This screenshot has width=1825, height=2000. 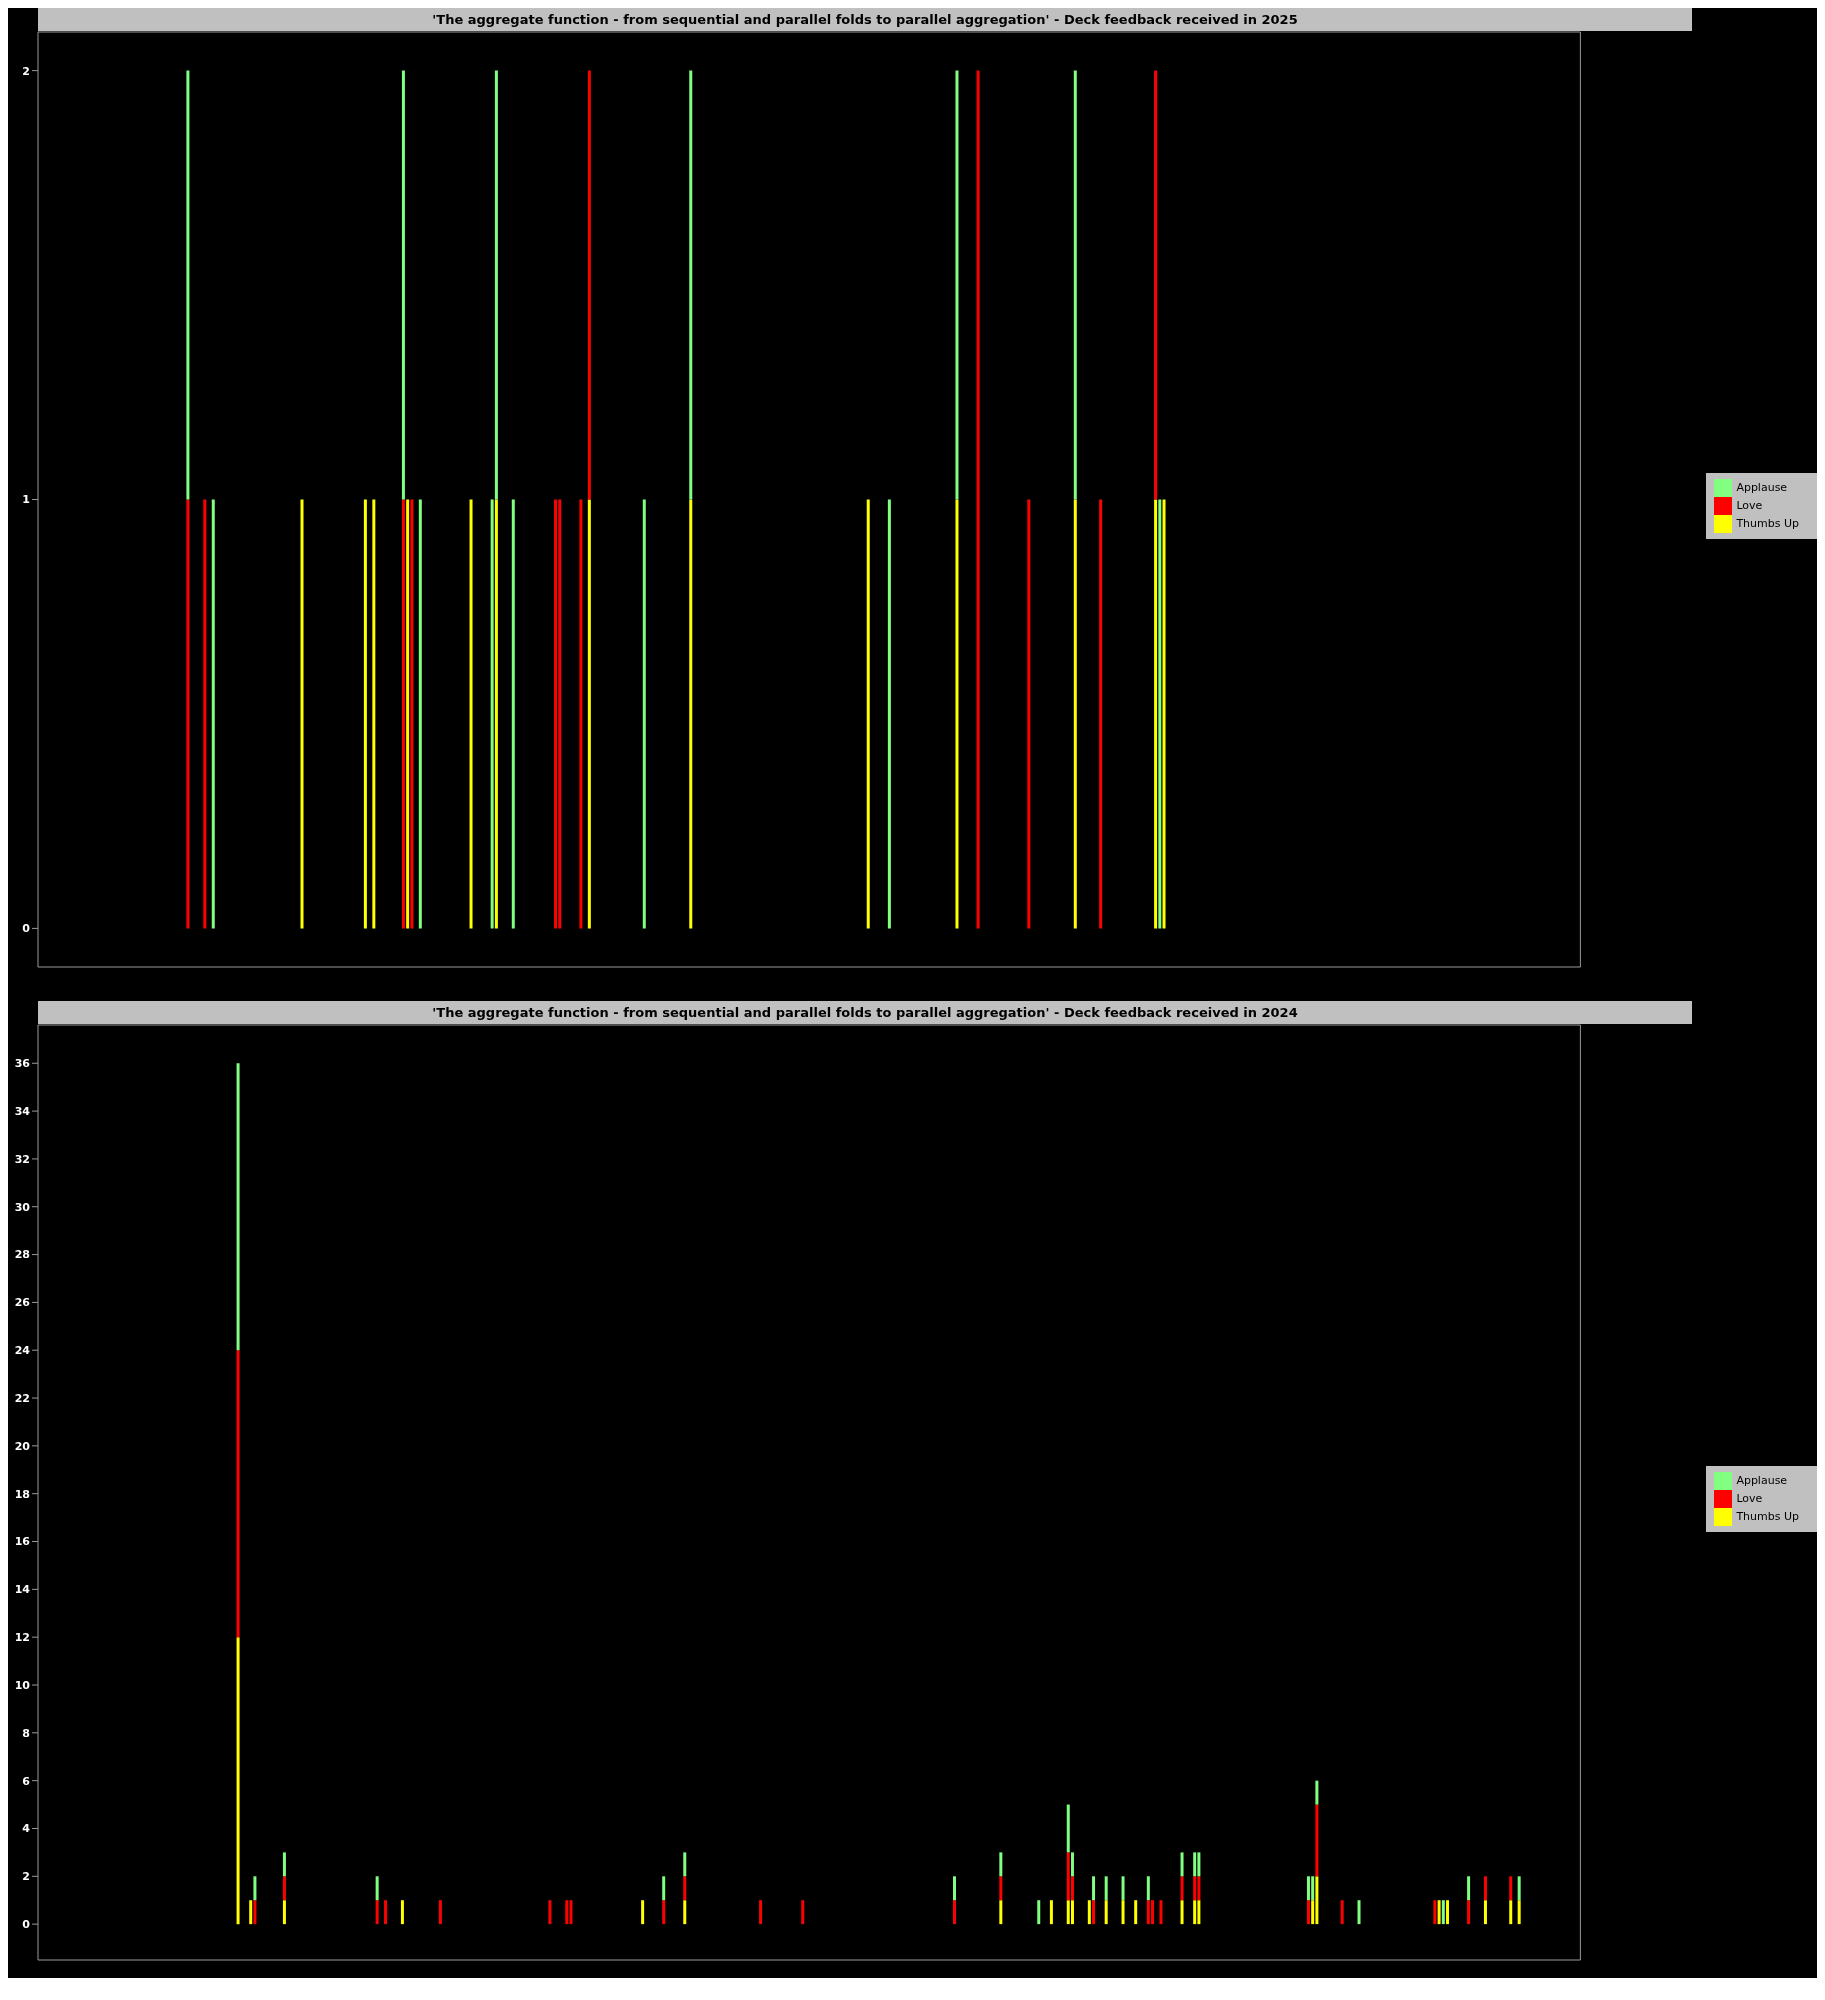 I want to click on y-tick-label: 1, so click(x=26, y=500).